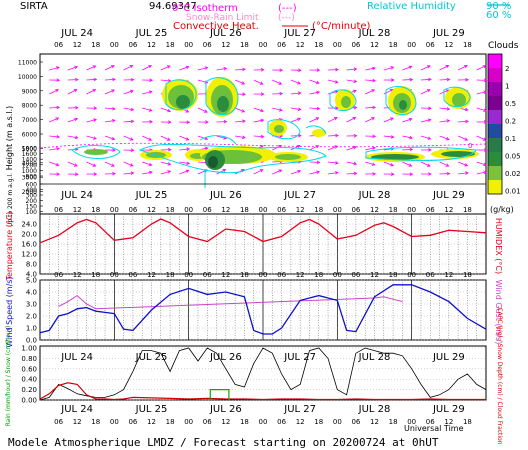 The height and width of the screenshot is (450, 528). Describe the element at coordinates (76, 195) in the screenshot. I see `day-label: JUL 24` at that location.